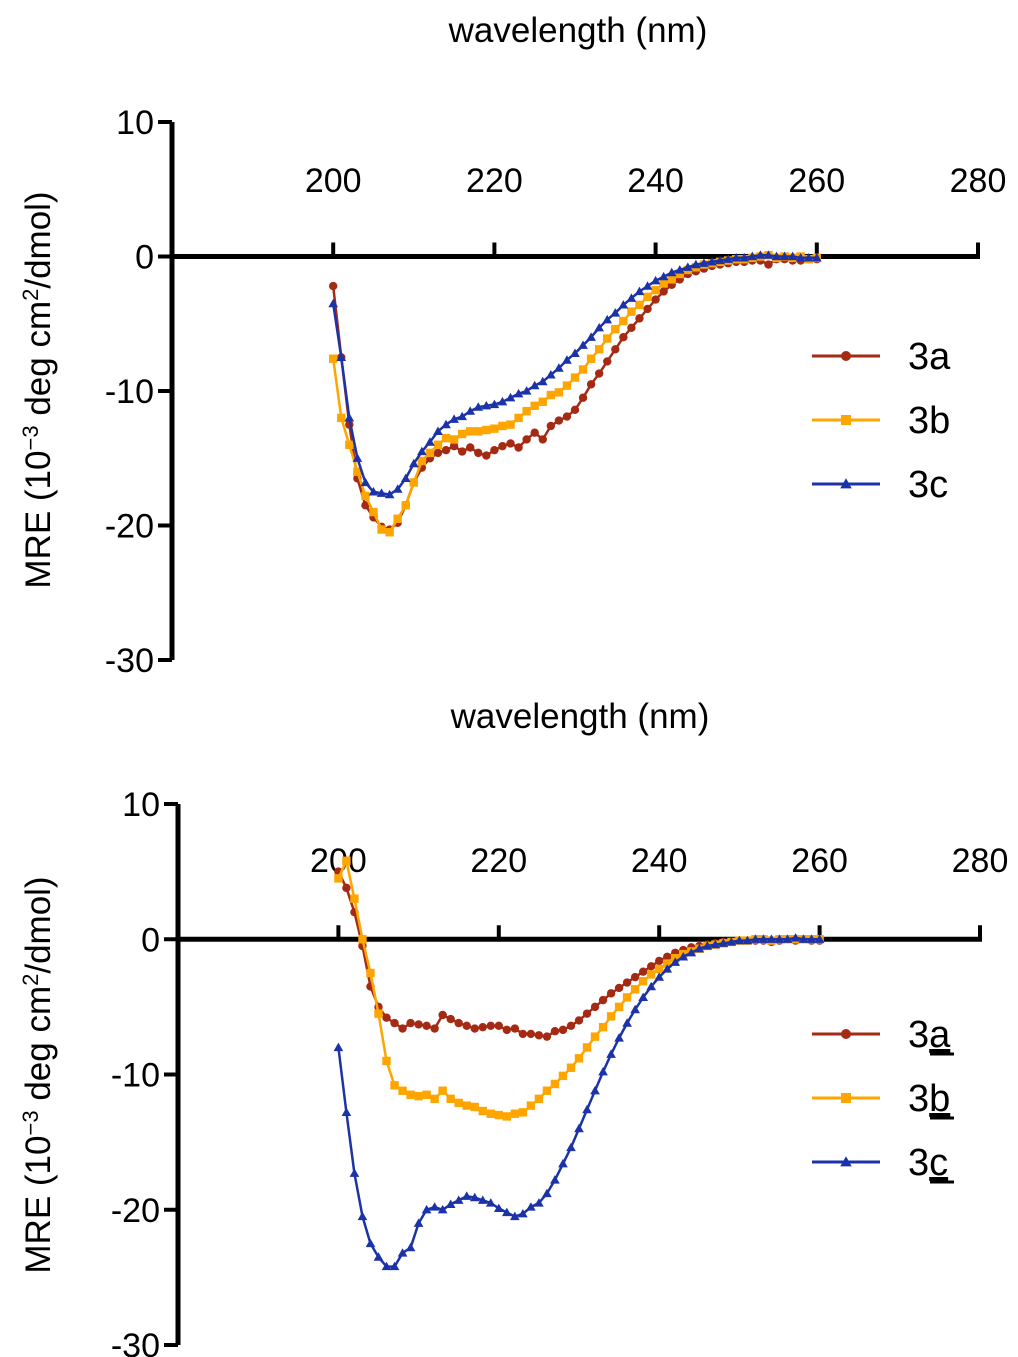 This screenshot has height=1357, width=1018. What do you see at coordinates (38, 1048) in the screenshot?
I see `y-axis-title-units: deg cm` at bounding box center [38, 1048].